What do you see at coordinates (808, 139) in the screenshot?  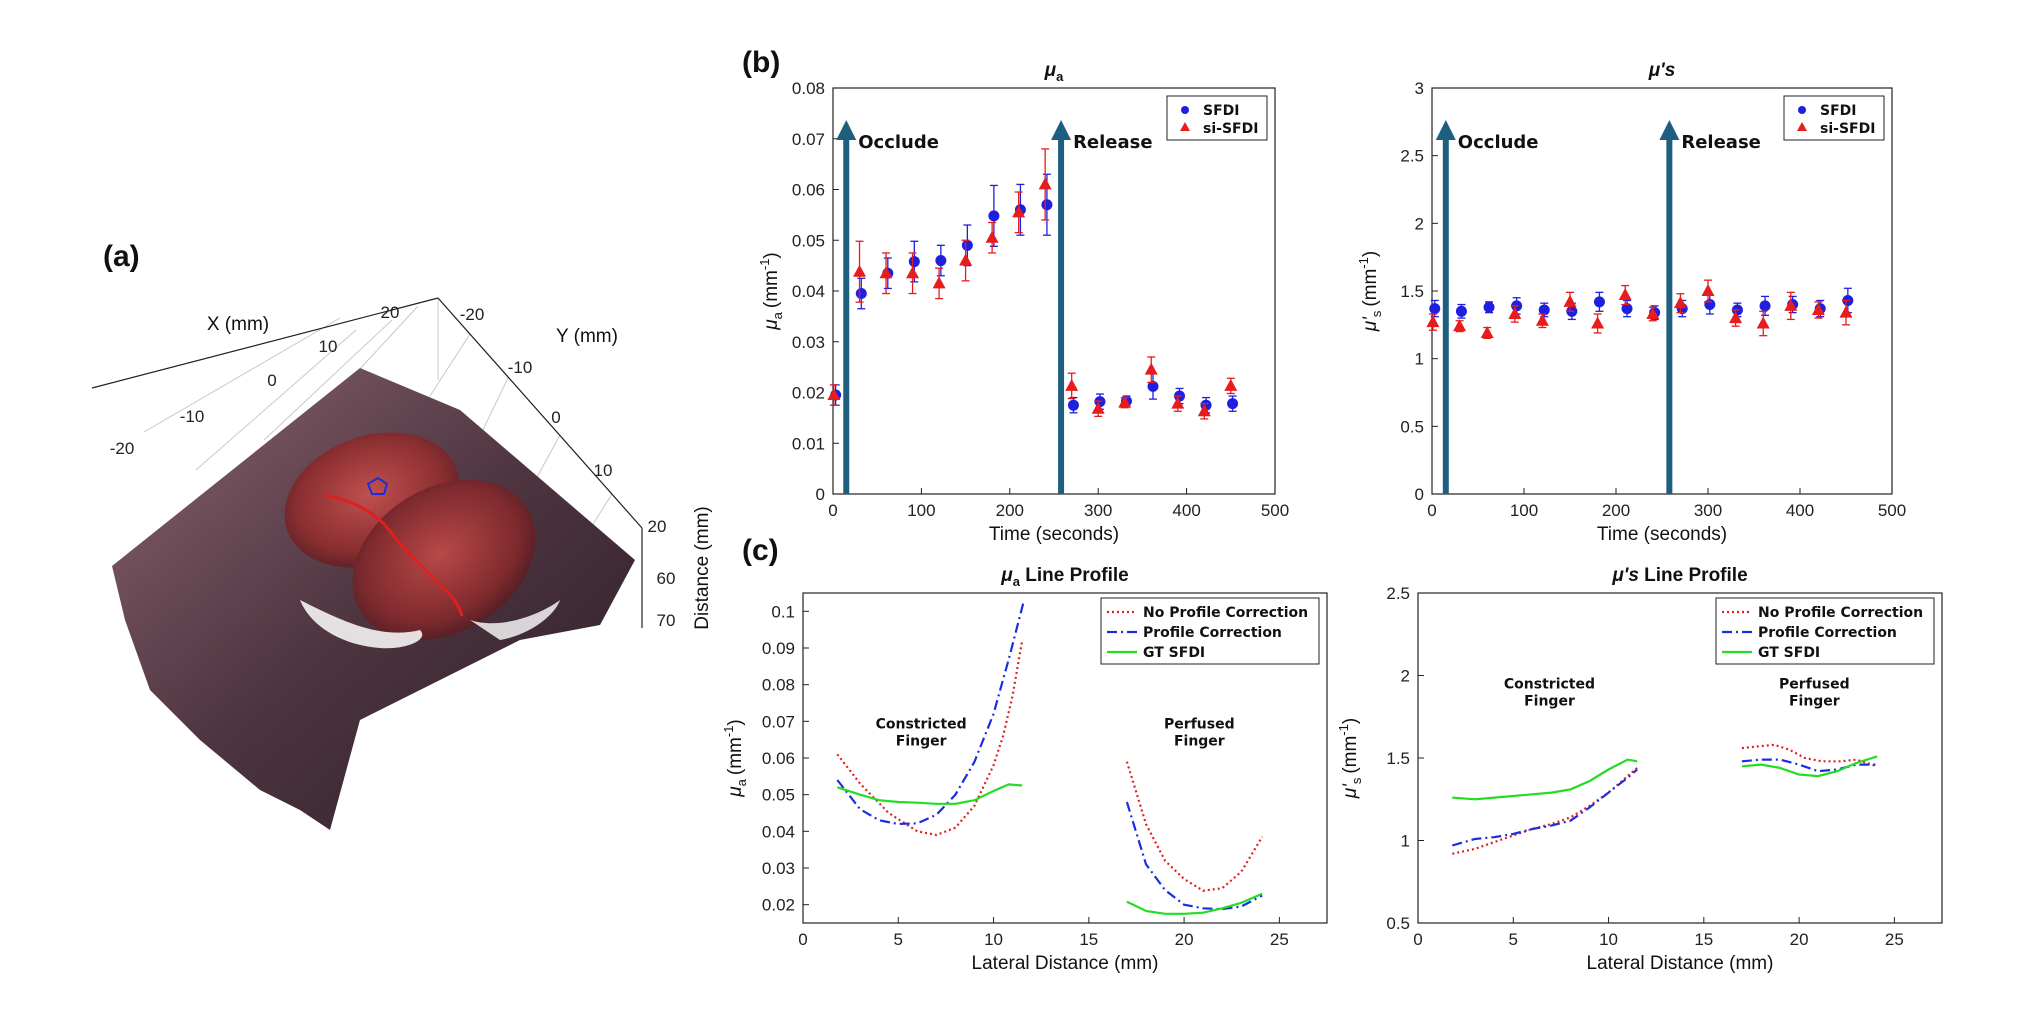 I see `y-tick-label: 0.07` at bounding box center [808, 139].